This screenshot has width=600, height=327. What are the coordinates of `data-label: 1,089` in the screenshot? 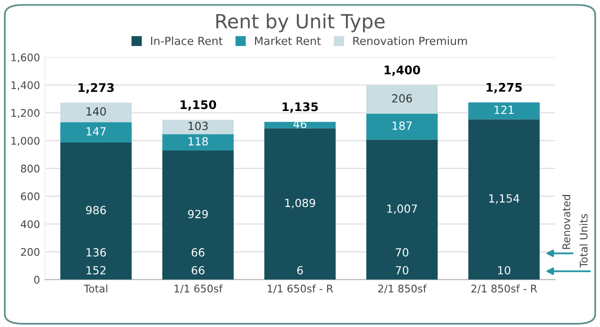 It's located at (300, 203).